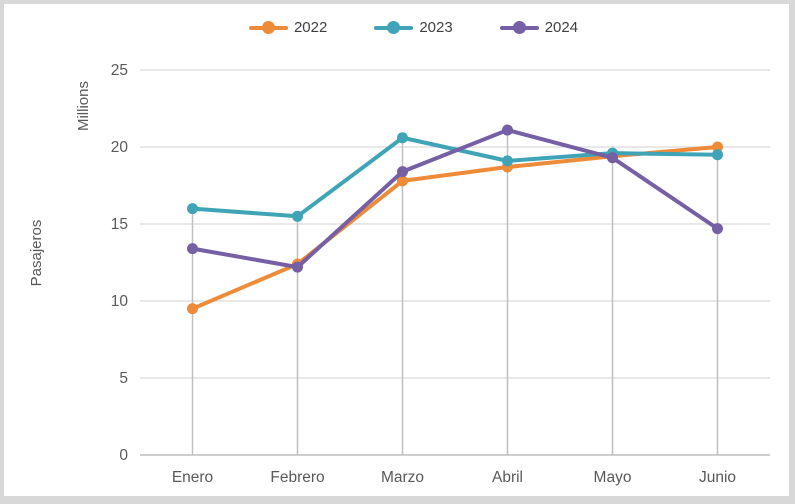  Describe the element at coordinates (297, 477) in the screenshot. I see `x-tick-label: Febrero` at that location.